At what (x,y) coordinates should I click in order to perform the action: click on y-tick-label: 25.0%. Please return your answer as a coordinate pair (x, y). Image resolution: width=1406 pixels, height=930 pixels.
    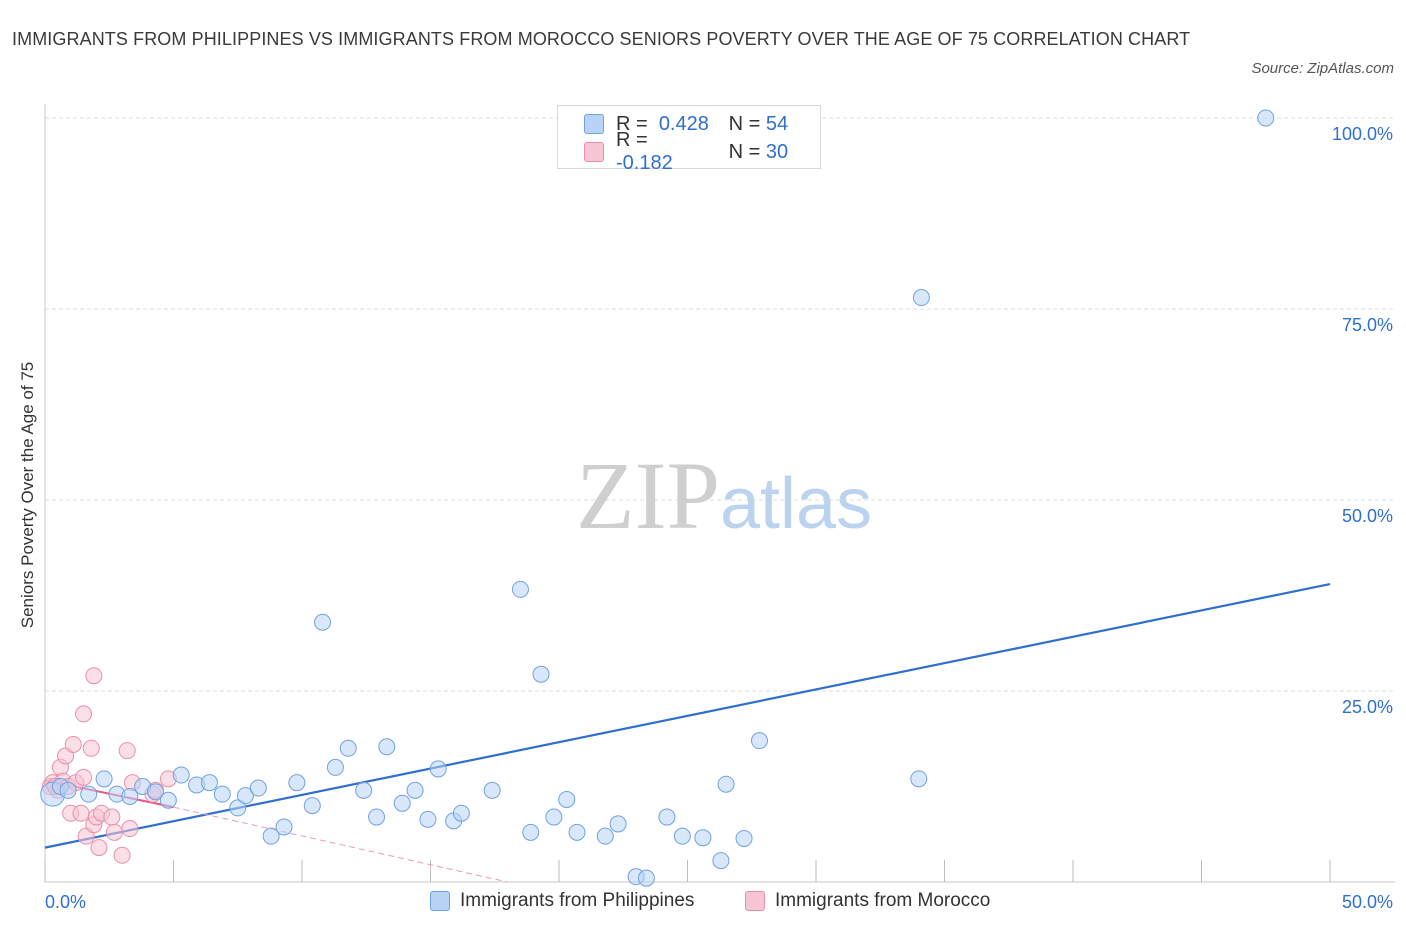
    Looking at the image, I should click on (1367, 707).